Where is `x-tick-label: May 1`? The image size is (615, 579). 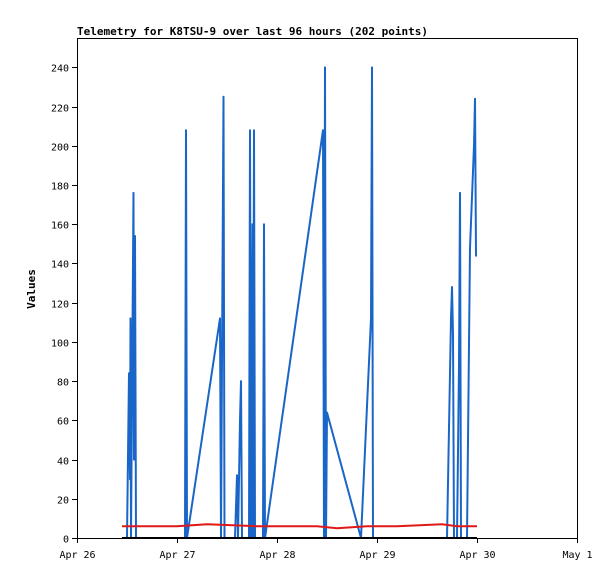 x-tick-label: May 1 is located at coordinates (577, 555).